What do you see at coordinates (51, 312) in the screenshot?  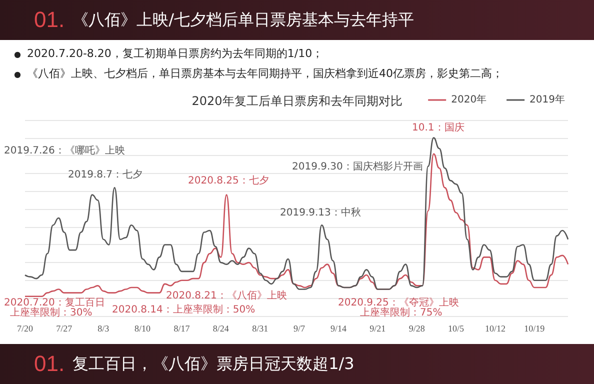 I see `annotation: 上座率限制：30%` at bounding box center [51, 312].